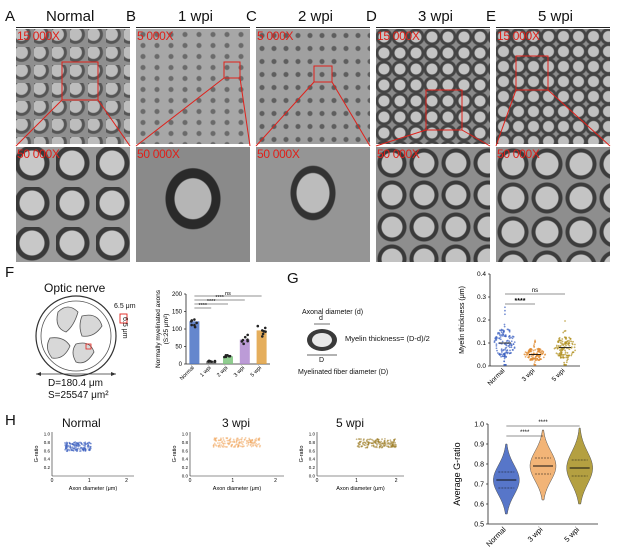  I want to click on em-low-mag-3wpi: 15 000X, so click(433, 86).